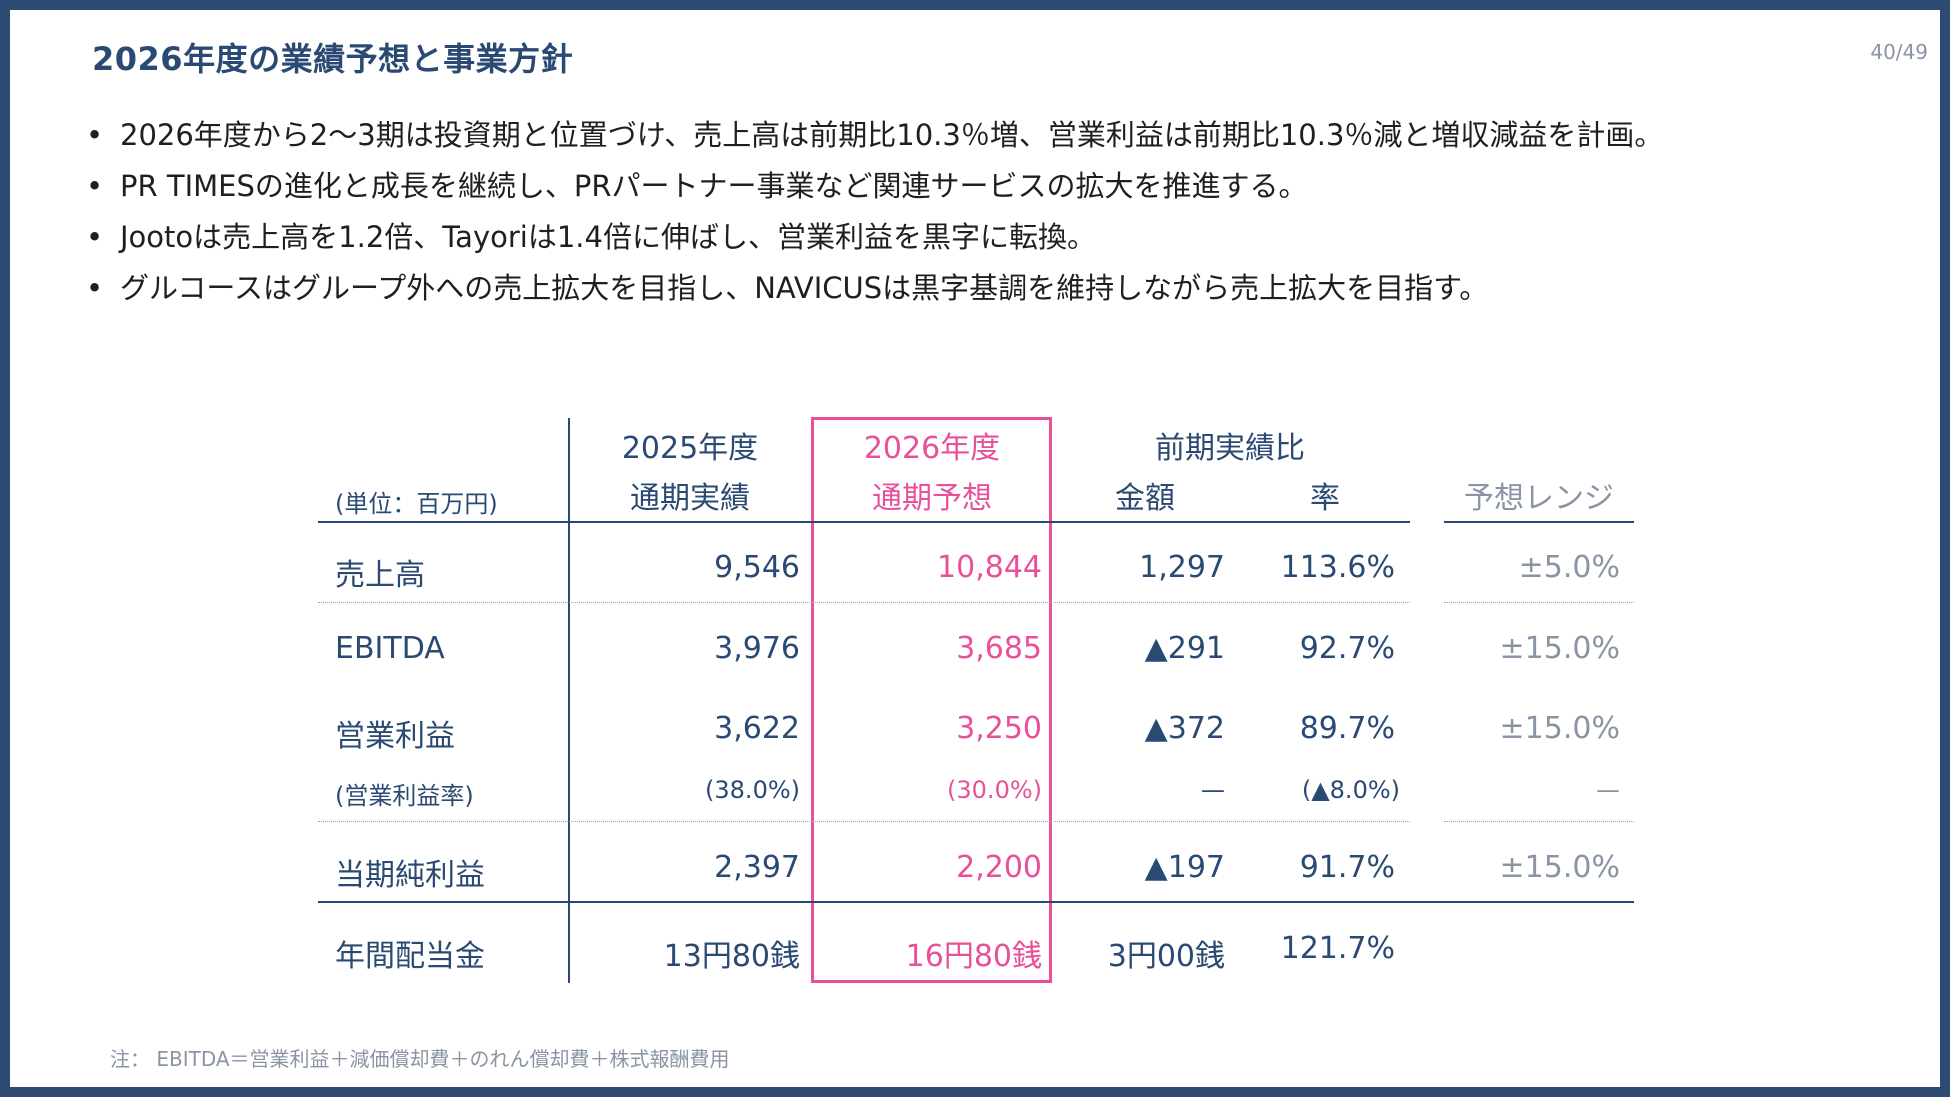 The width and height of the screenshot is (1950, 1097). Describe the element at coordinates (690, 448) in the screenshot. I see `header-fy2025-line1: 2025年度` at that location.